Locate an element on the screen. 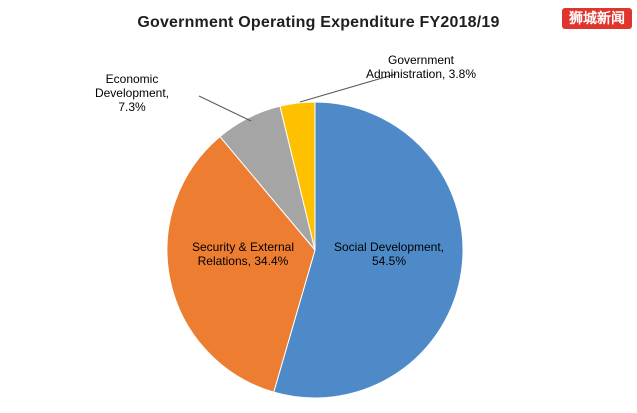  data-label-economic-development: Economic Development, 7.3% is located at coordinates (132, 93).